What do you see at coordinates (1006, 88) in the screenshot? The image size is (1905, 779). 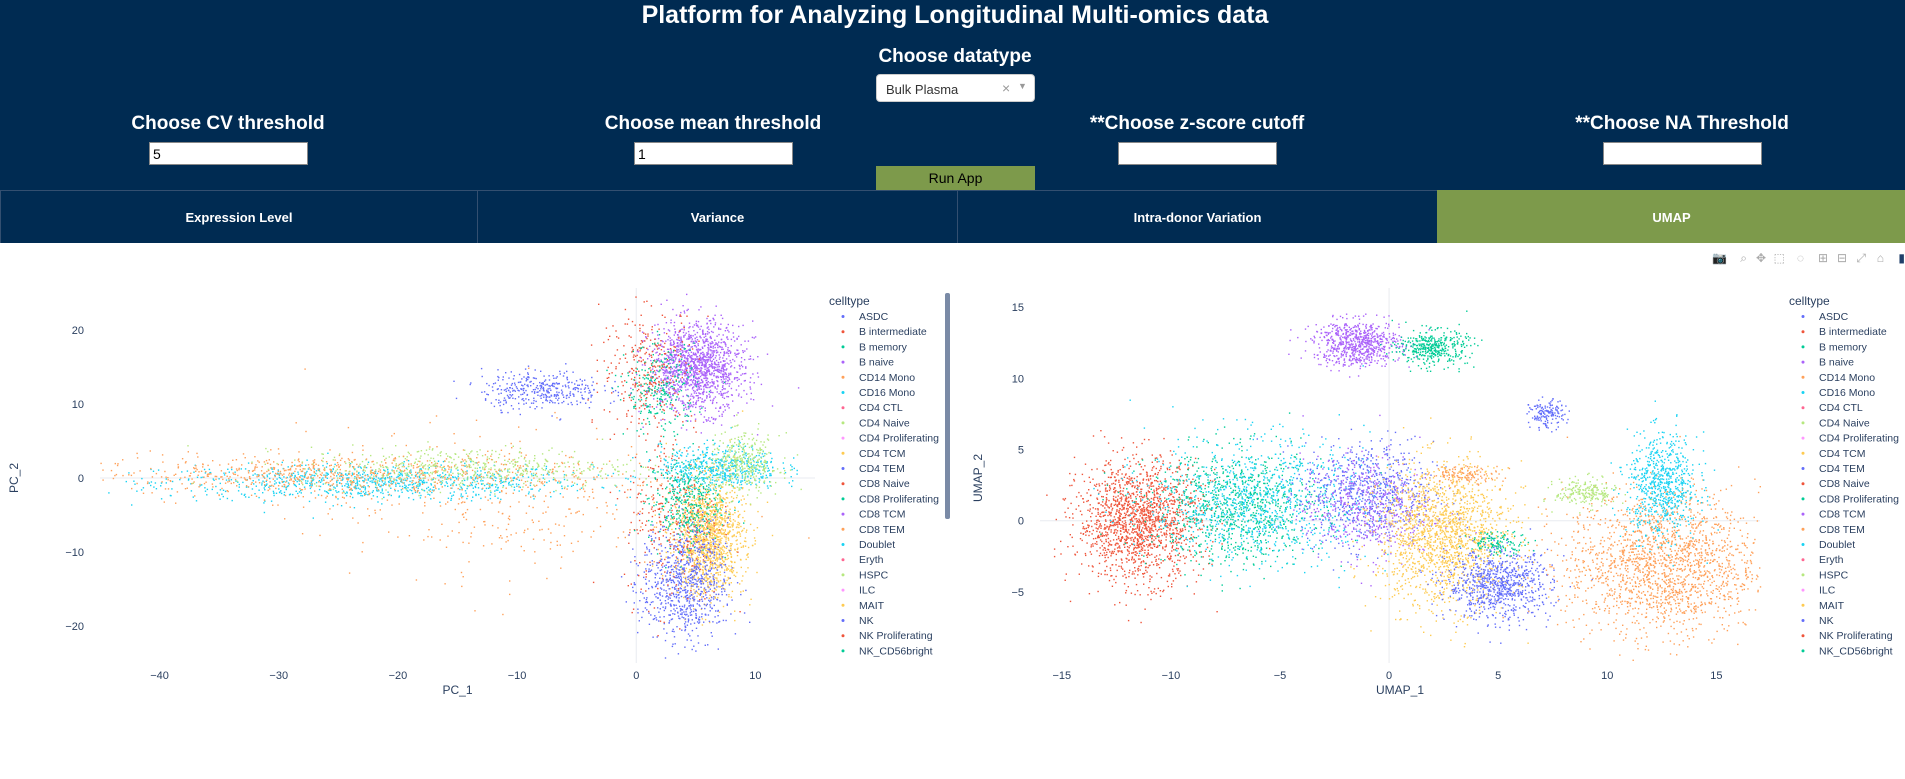 I see `clear-icon: ×` at bounding box center [1006, 88].